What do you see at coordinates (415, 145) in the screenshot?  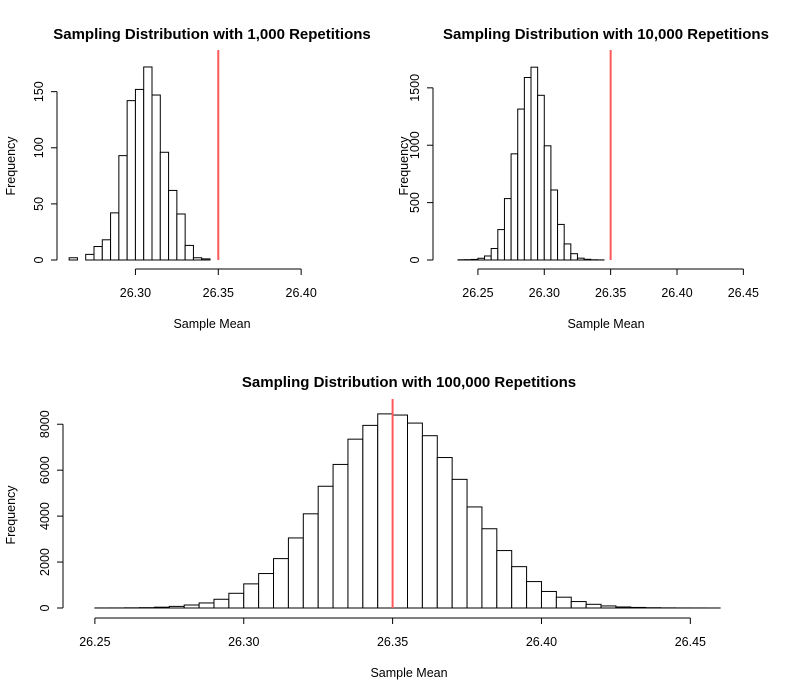 I see `y-tick-label: 1000` at bounding box center [415, 145].